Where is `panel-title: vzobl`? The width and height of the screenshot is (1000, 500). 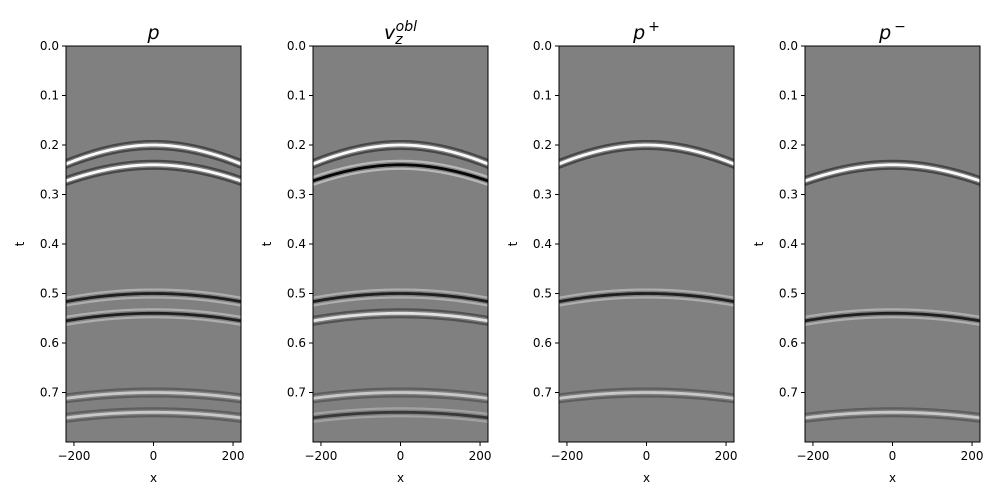
panel-title: vzobl is located at coordinates (400, 33).